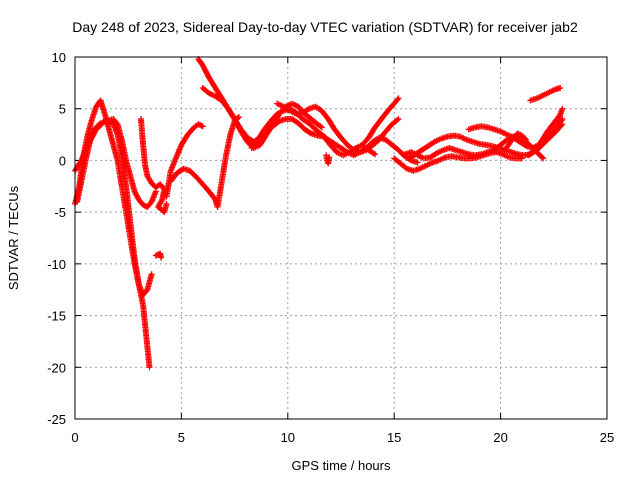 The width and height of the screenshot is (640, 480). I want to click on y-tick-label: -5, so click(60, 212).